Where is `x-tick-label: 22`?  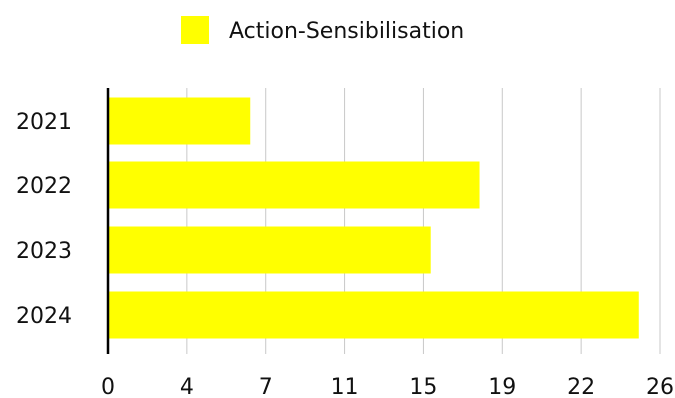
x-tick-label: 22 is located at coordinates (581, 386).